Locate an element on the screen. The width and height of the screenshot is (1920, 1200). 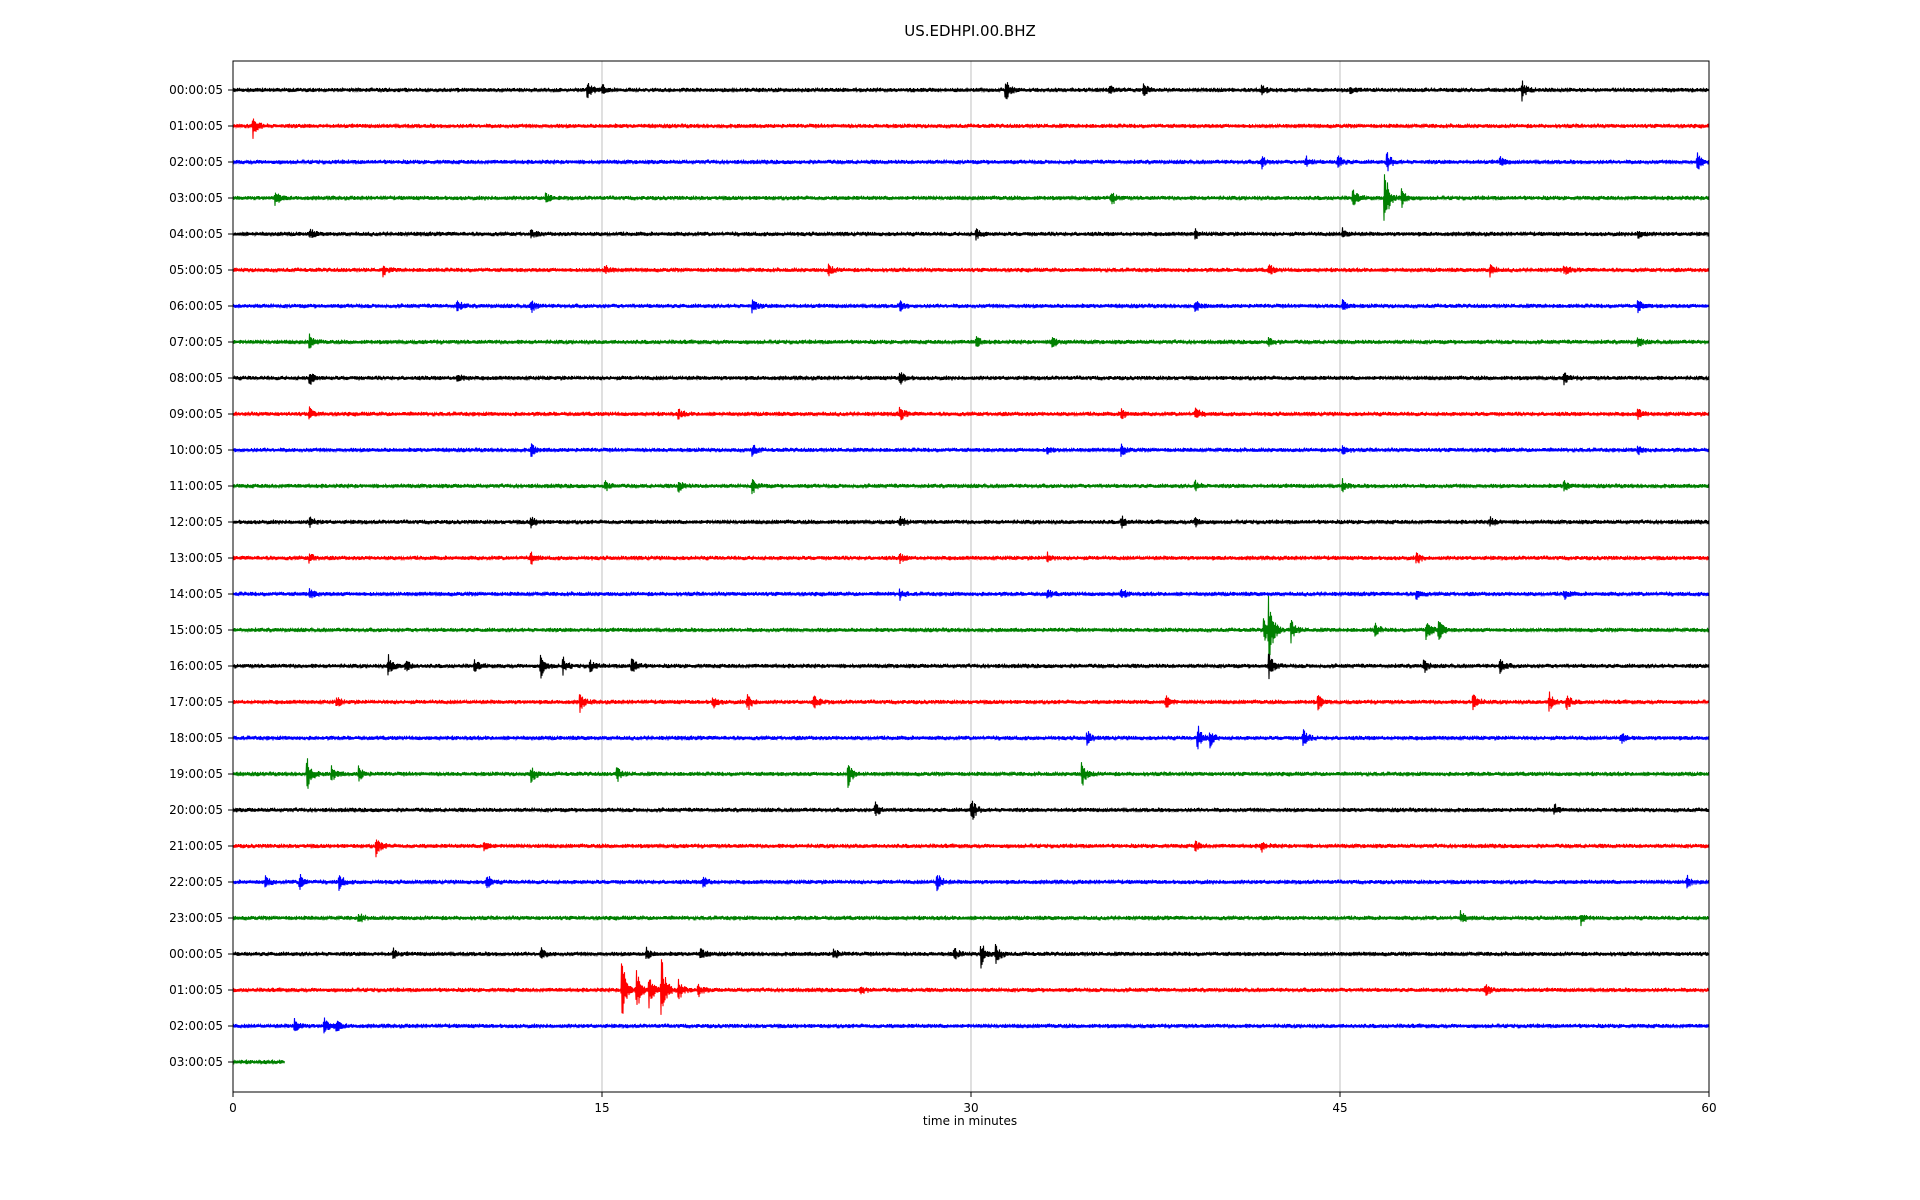
row-label-6: 06:00:05 is located at coordinates (196, 306).